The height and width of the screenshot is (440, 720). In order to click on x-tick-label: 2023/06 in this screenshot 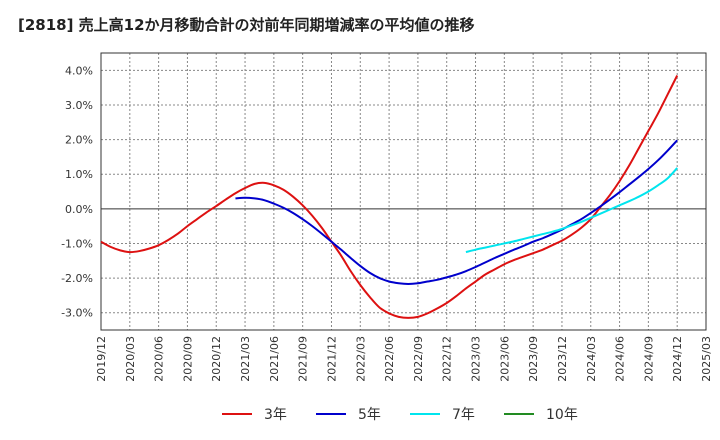, I will do `click(504, 359)`.